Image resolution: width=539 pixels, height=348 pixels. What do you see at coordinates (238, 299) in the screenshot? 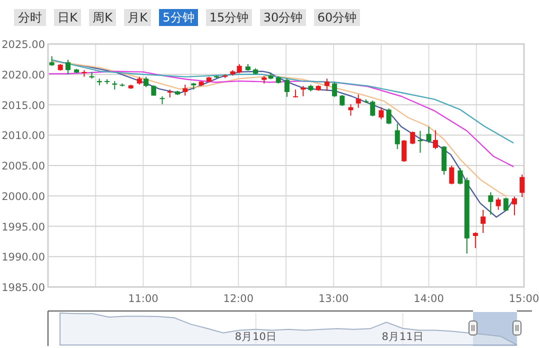
I see `x-tick-label: 12:00` at bounding box center [238, 299].